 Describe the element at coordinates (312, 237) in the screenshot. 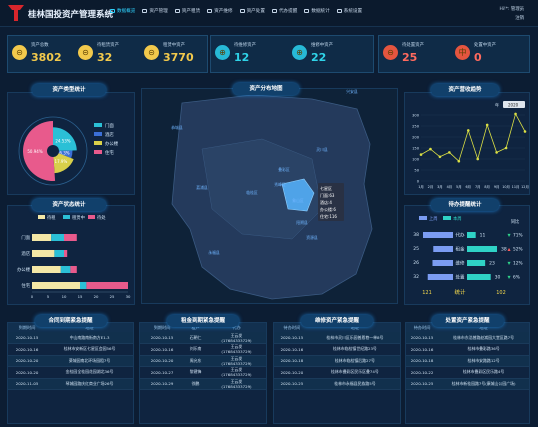

I see `map-label: 资源县` at that location.